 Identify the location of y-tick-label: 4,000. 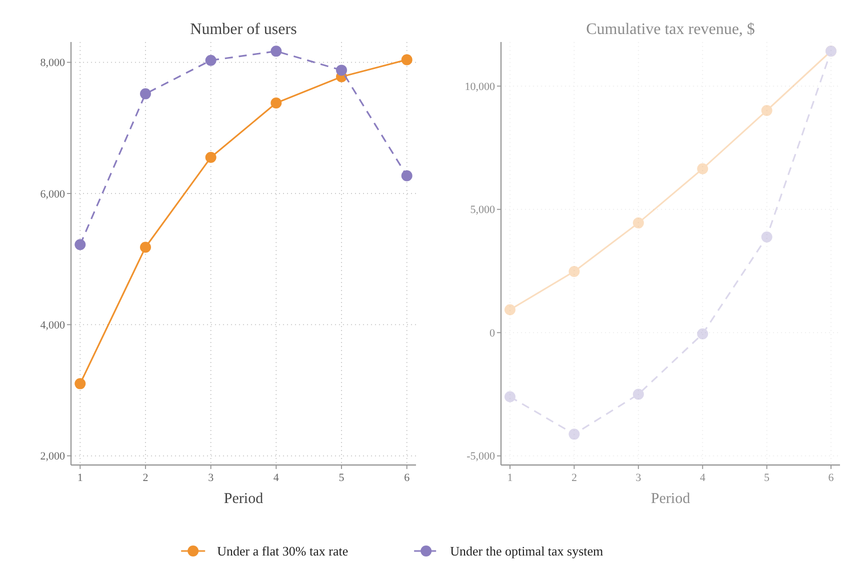
(53, 326).